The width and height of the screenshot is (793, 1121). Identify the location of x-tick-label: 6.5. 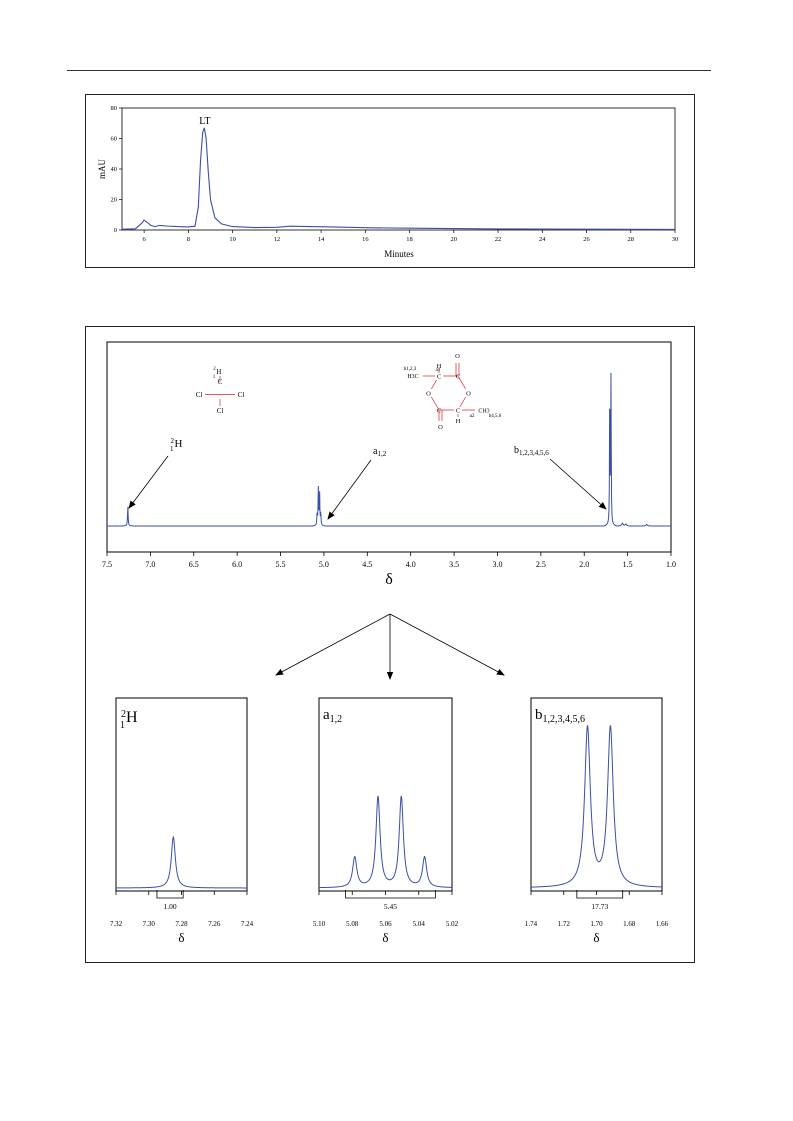
(194, 564).